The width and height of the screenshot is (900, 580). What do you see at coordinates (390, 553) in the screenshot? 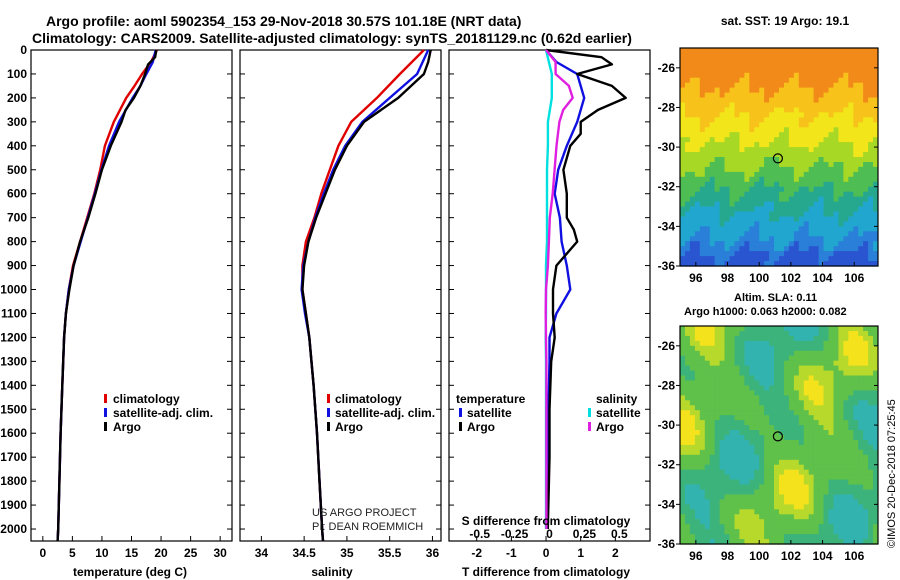
I see `x-tick-label: 35.5` at bounding box center [390, 553].